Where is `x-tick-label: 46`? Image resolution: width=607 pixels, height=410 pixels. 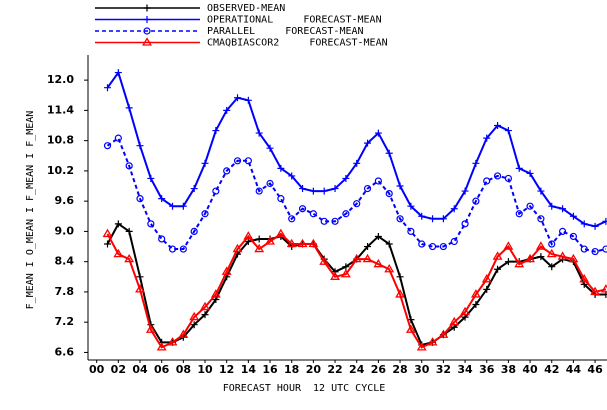
x-tick-label: 46 is located at coordinates (595, 369).